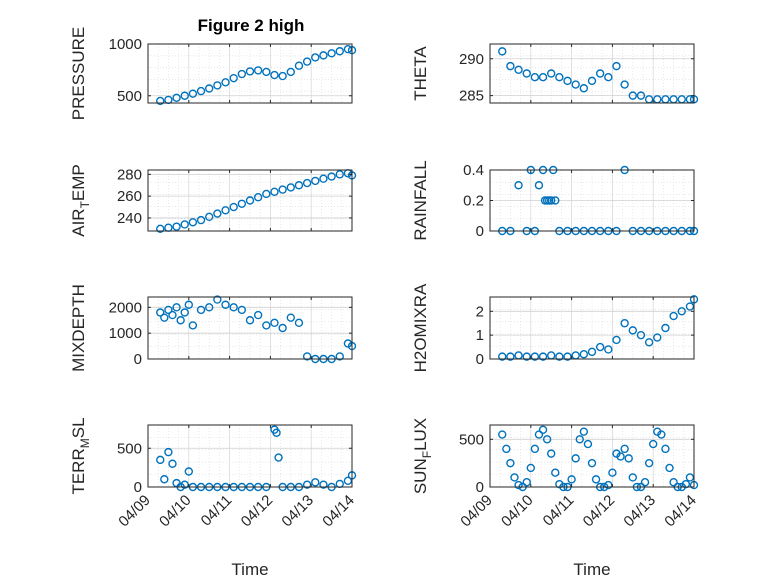 This screenshot has height=583, width=778. I want to click on subplot-3: 240 260 280 AIRTEMP, so click(213, 200).